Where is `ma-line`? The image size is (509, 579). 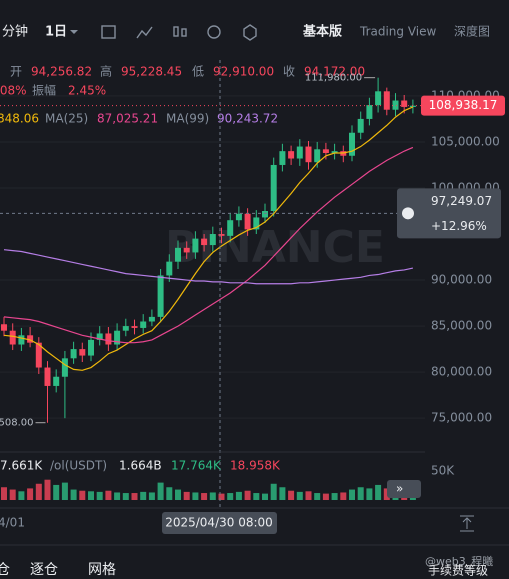
ma-line is located at coordinates (208, 267).